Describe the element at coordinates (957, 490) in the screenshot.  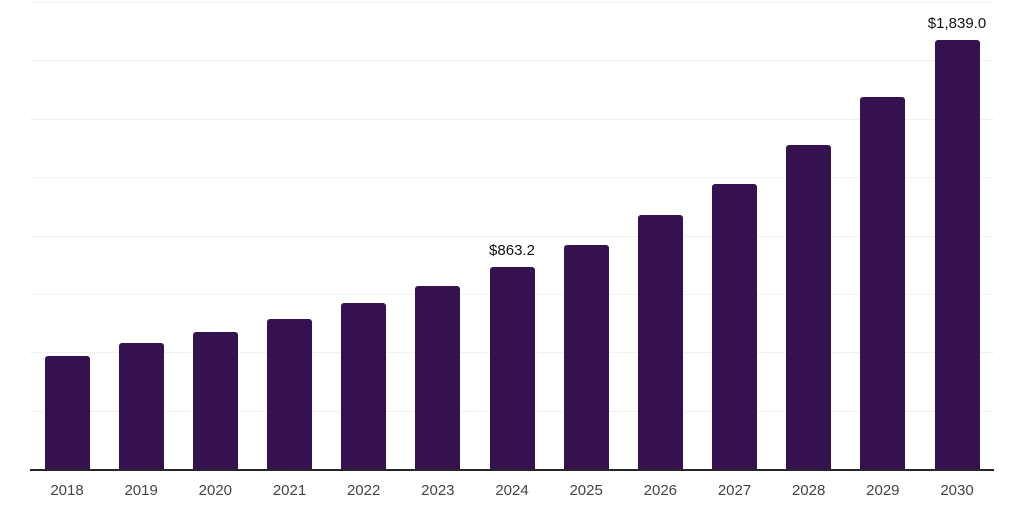
I see `x-tick-2030: 2030` at that location.